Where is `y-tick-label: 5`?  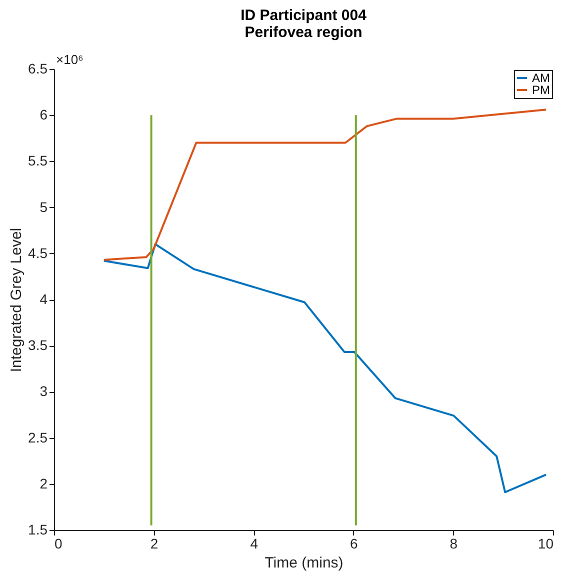
y-tick-label: 5 is located at coordinates (44, 206).